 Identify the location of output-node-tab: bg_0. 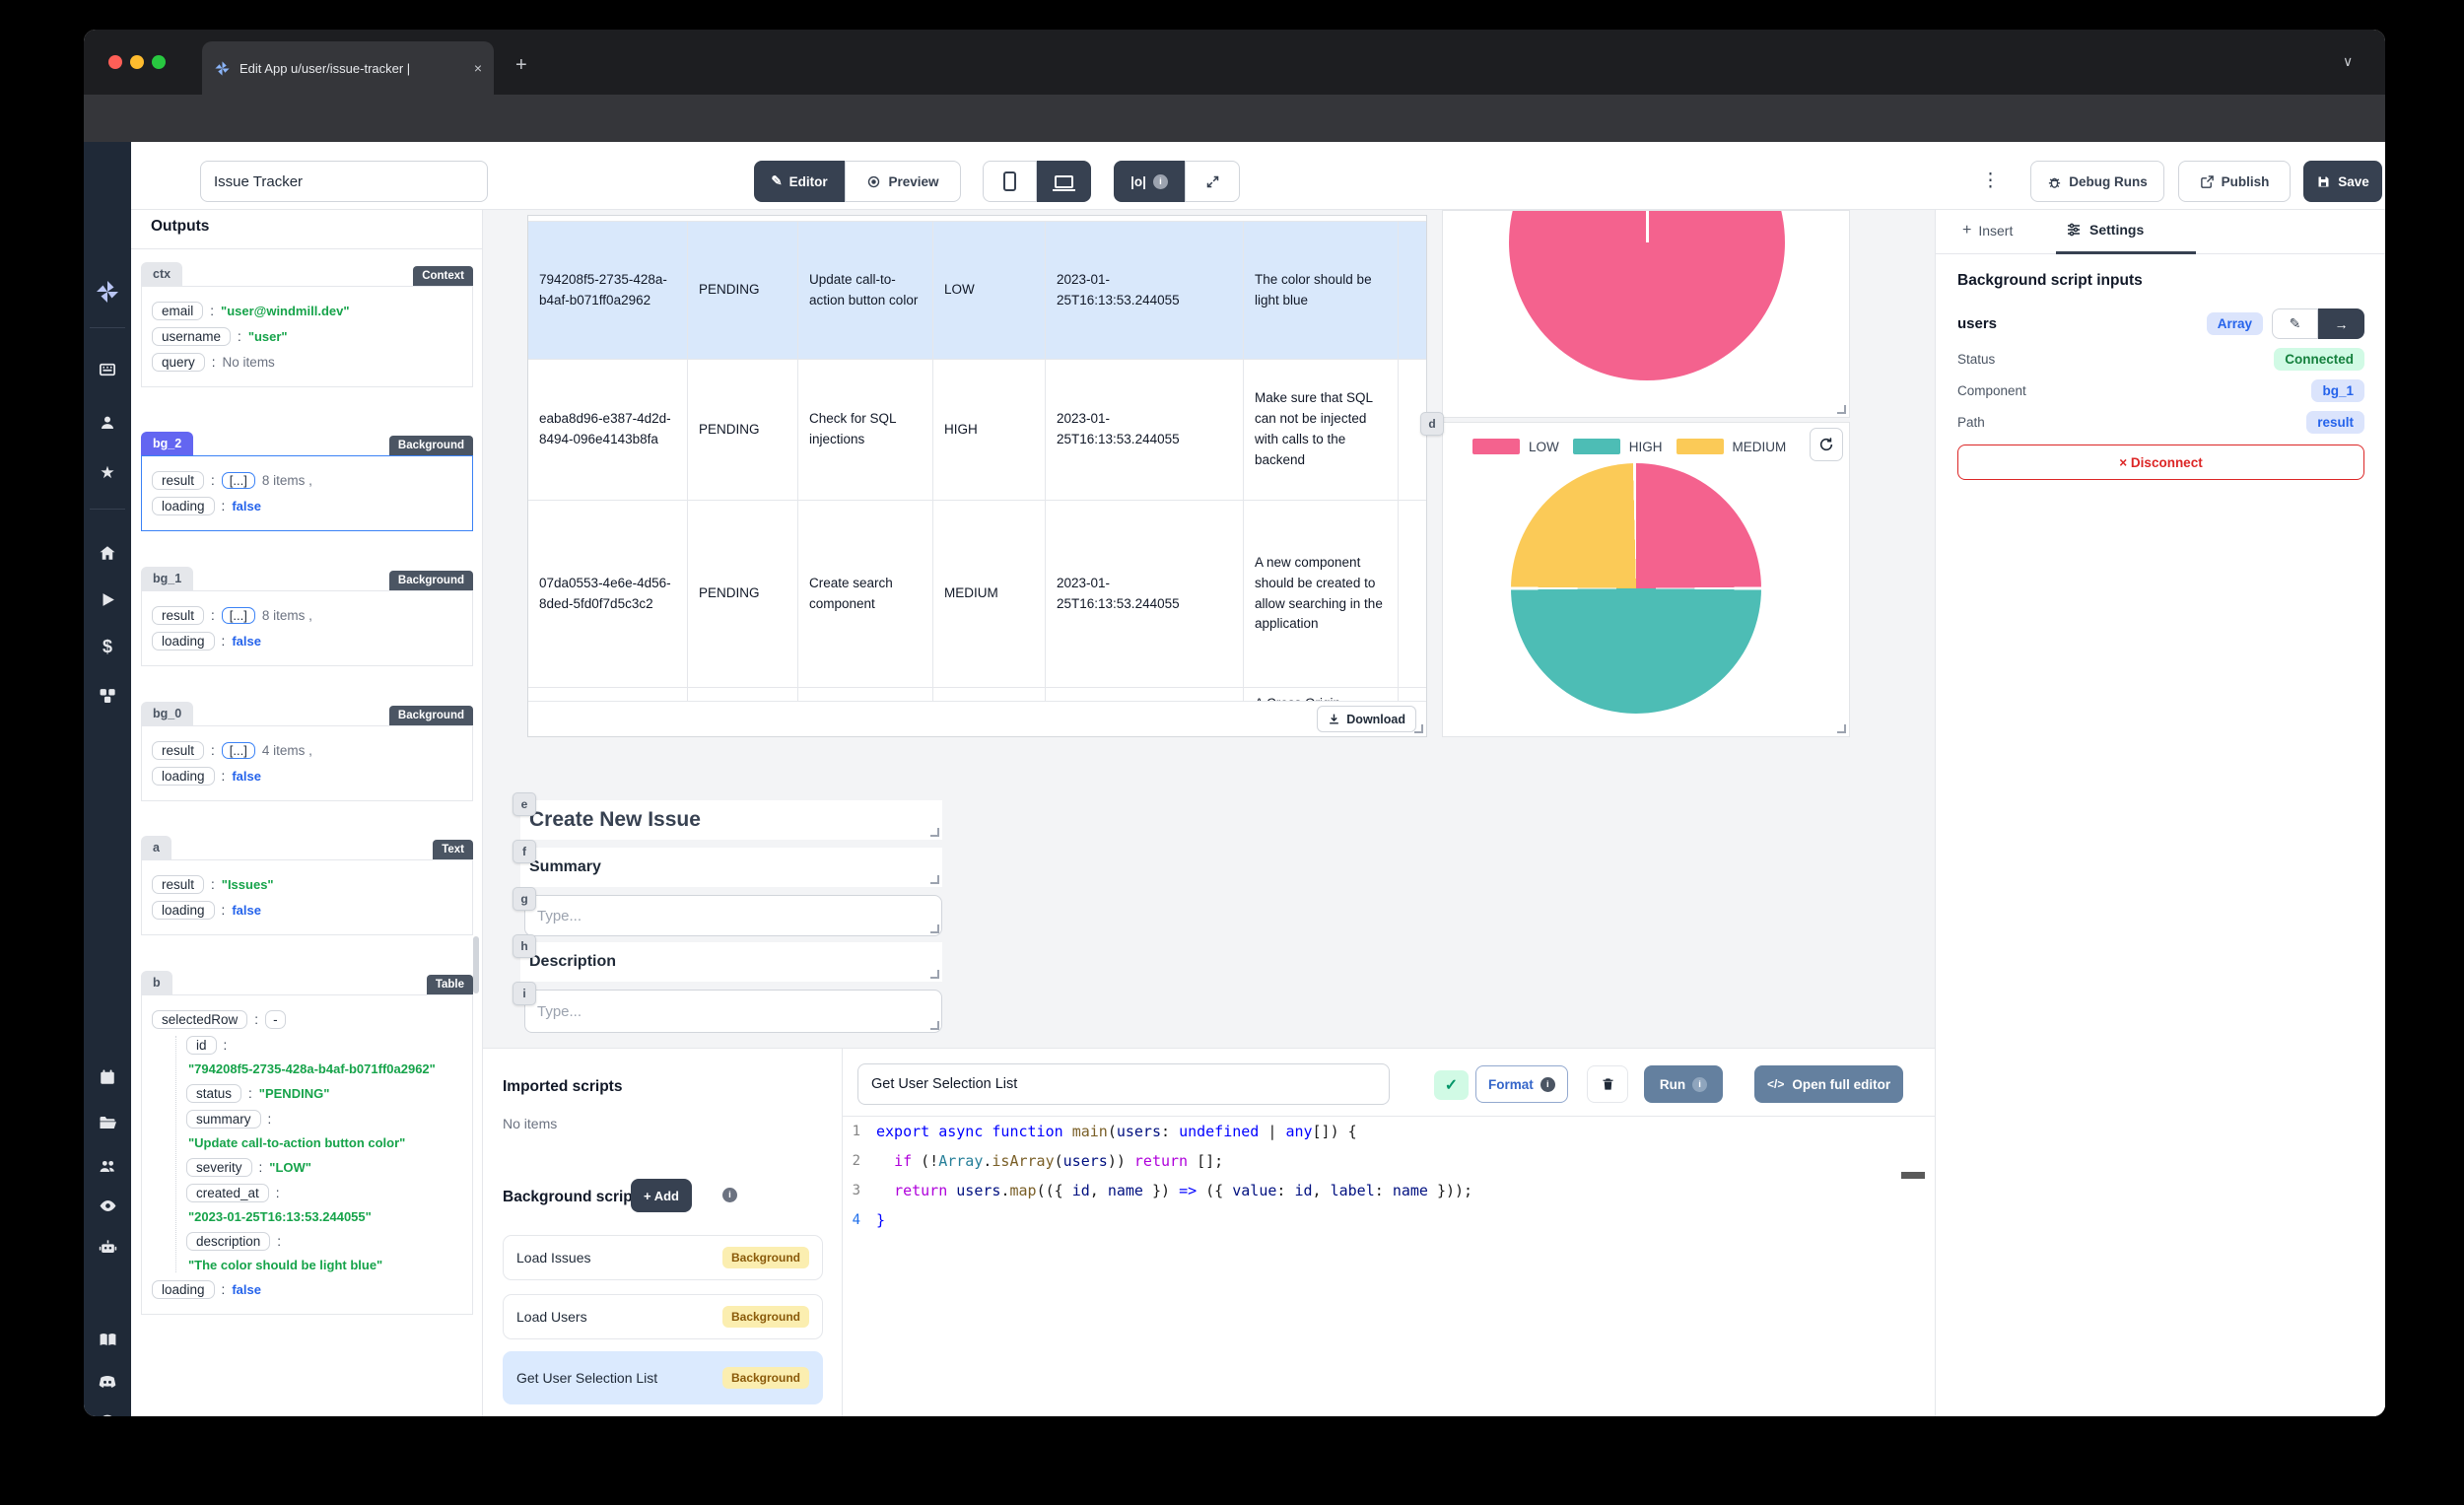
(167, 713).